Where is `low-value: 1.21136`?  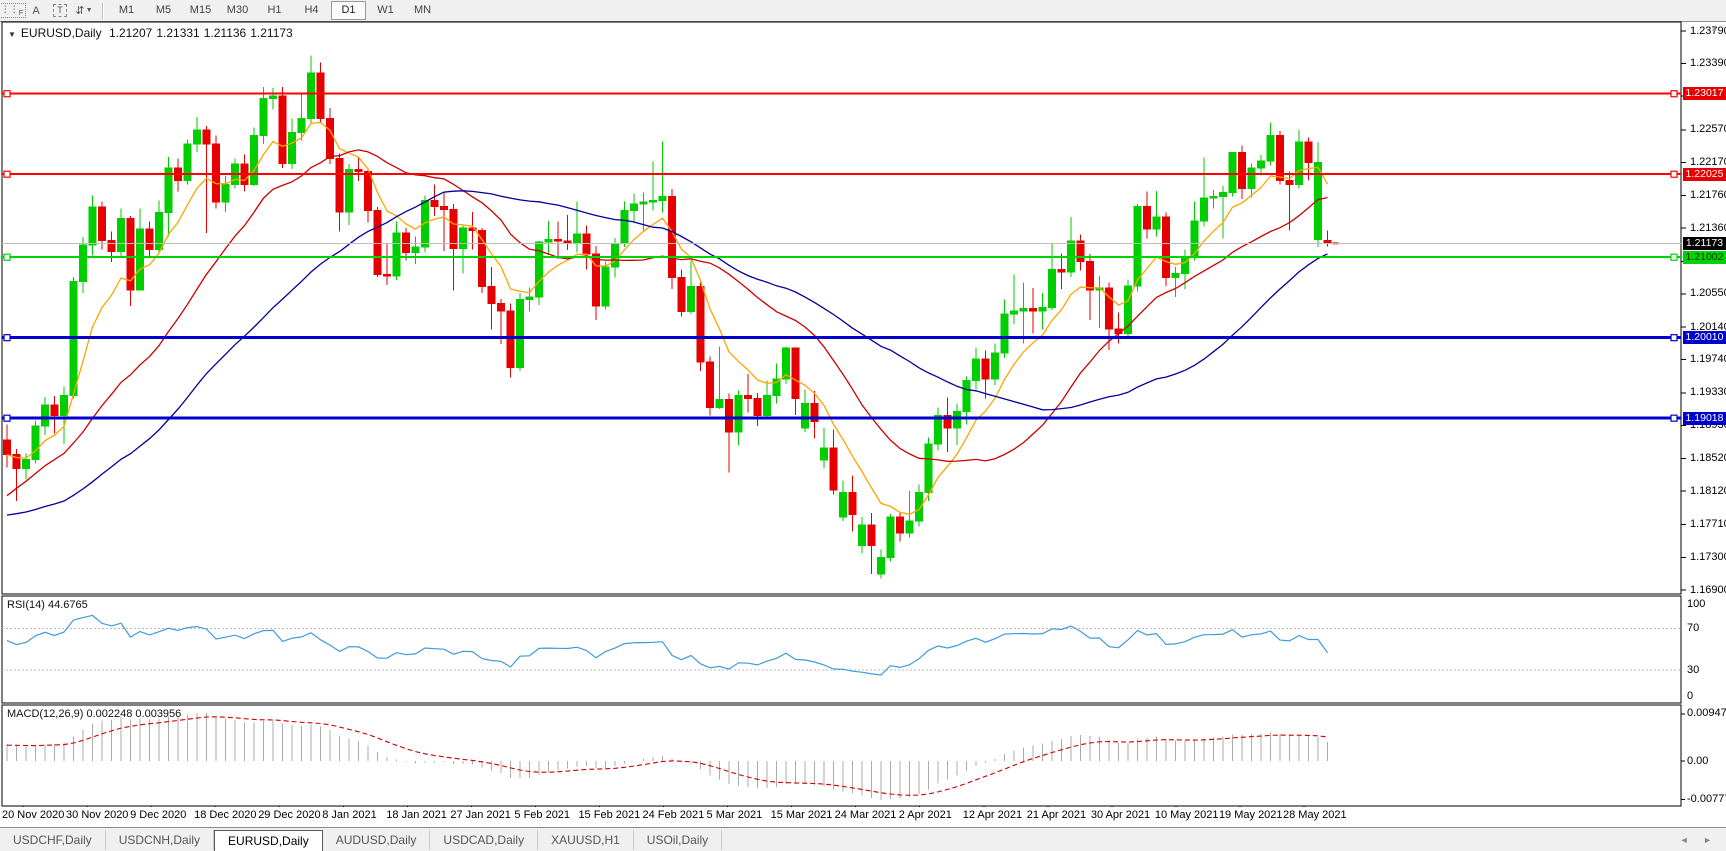 low-value: 1.21136 is located at coordinates (225, 33).